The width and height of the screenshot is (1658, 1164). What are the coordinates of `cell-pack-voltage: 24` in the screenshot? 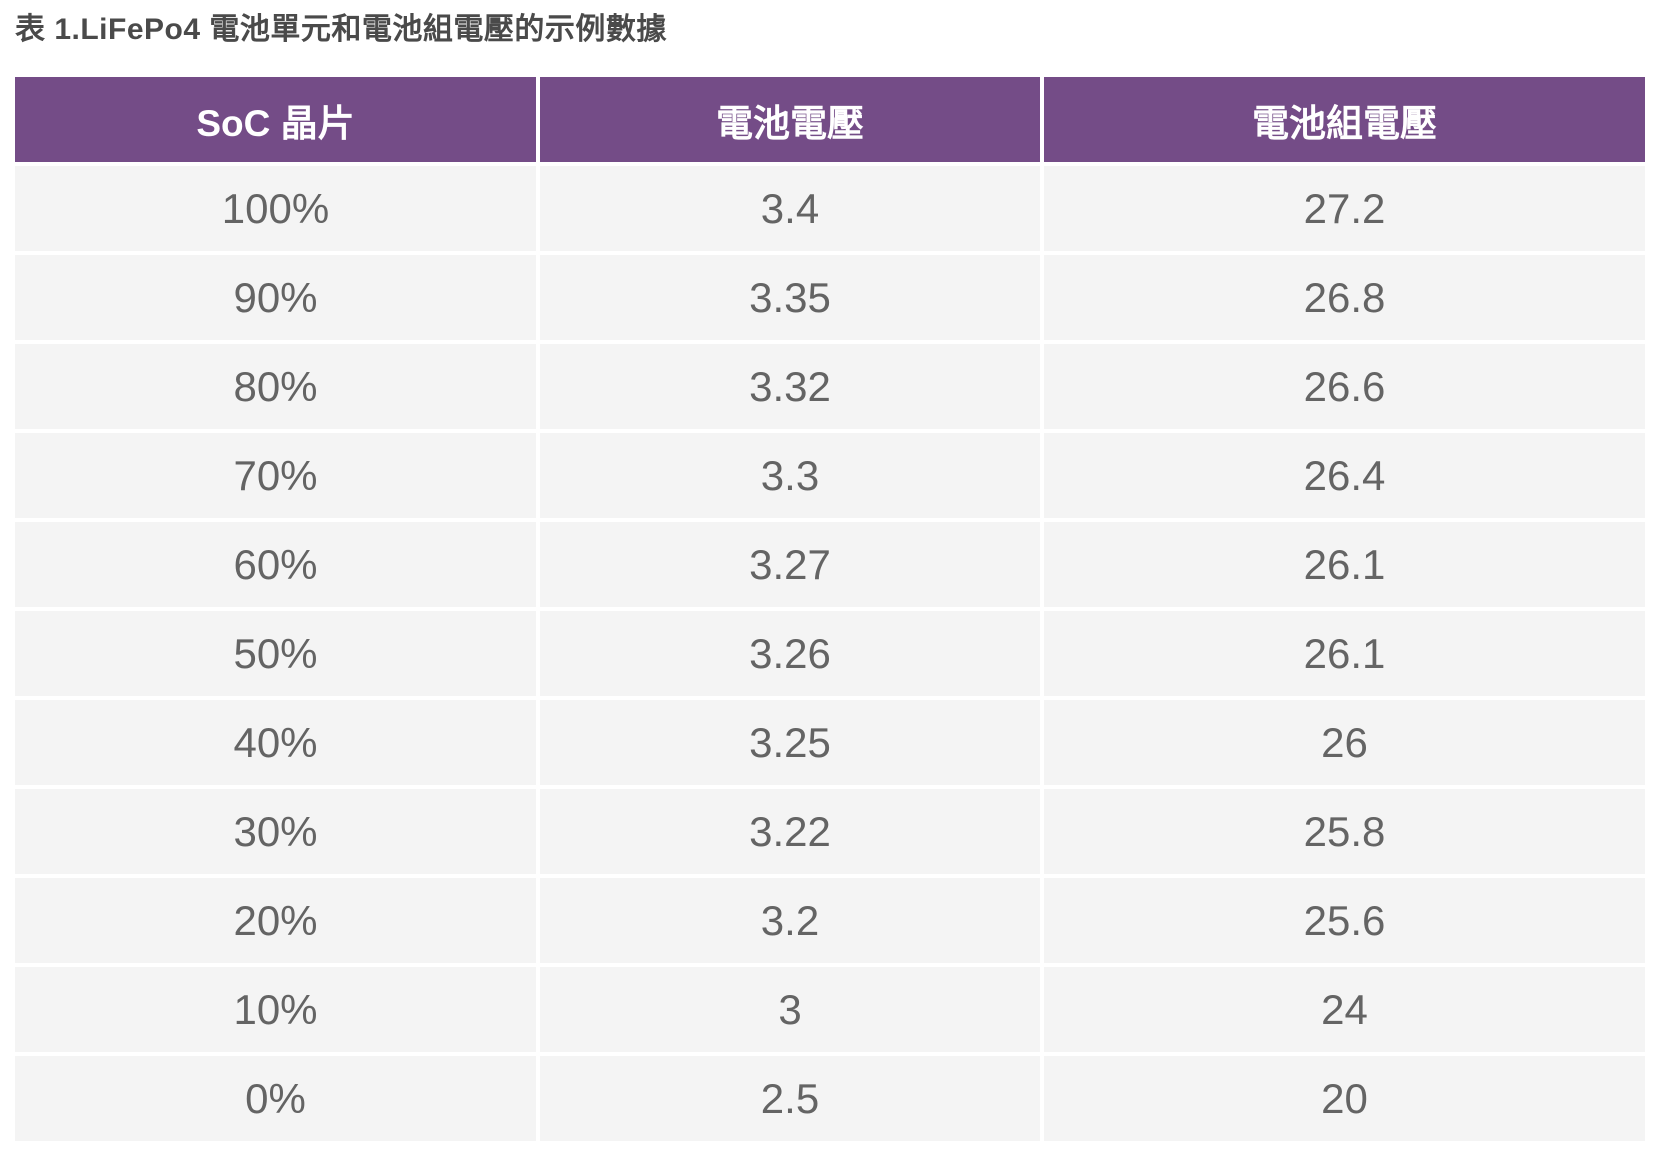 It's located at (1344, 1009).